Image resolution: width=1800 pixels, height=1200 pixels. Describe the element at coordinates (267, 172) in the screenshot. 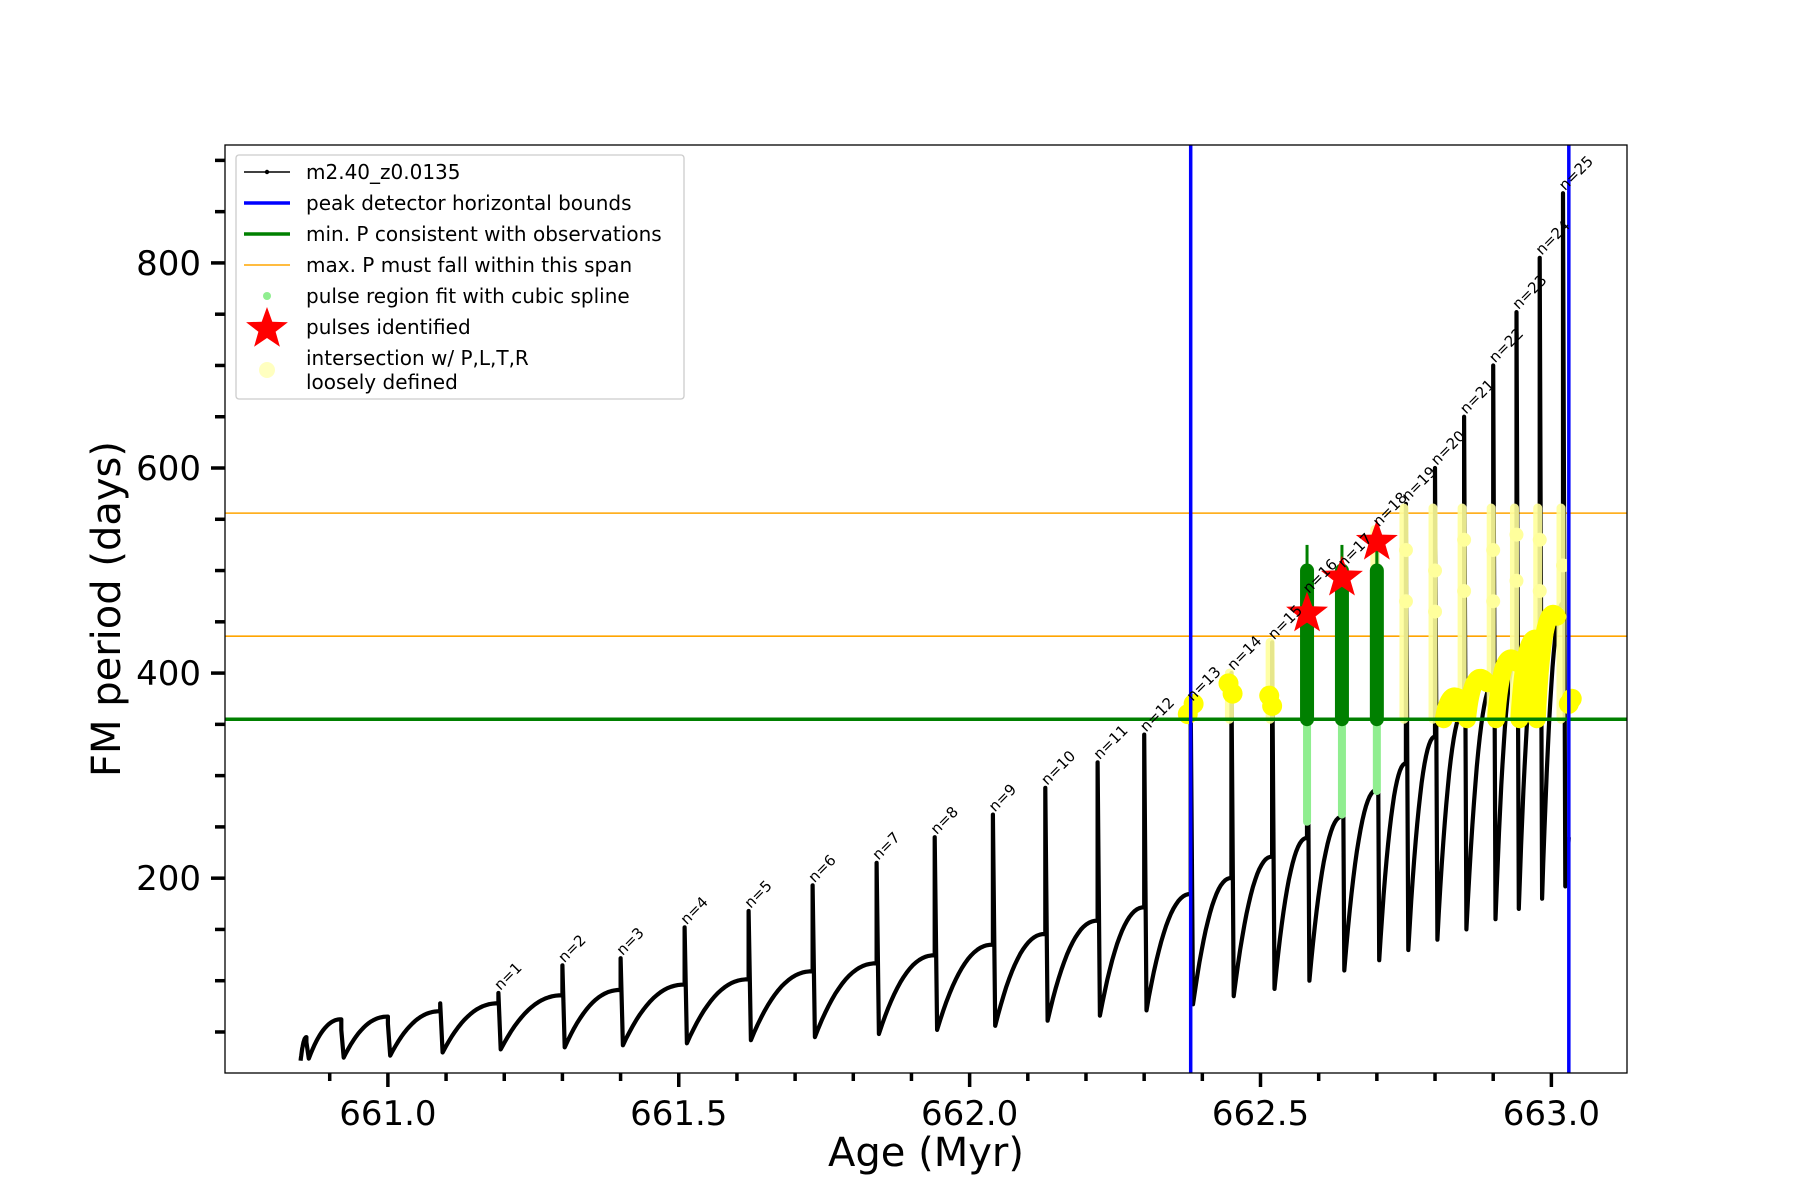

I see `legend-swatch-marker` at that location.